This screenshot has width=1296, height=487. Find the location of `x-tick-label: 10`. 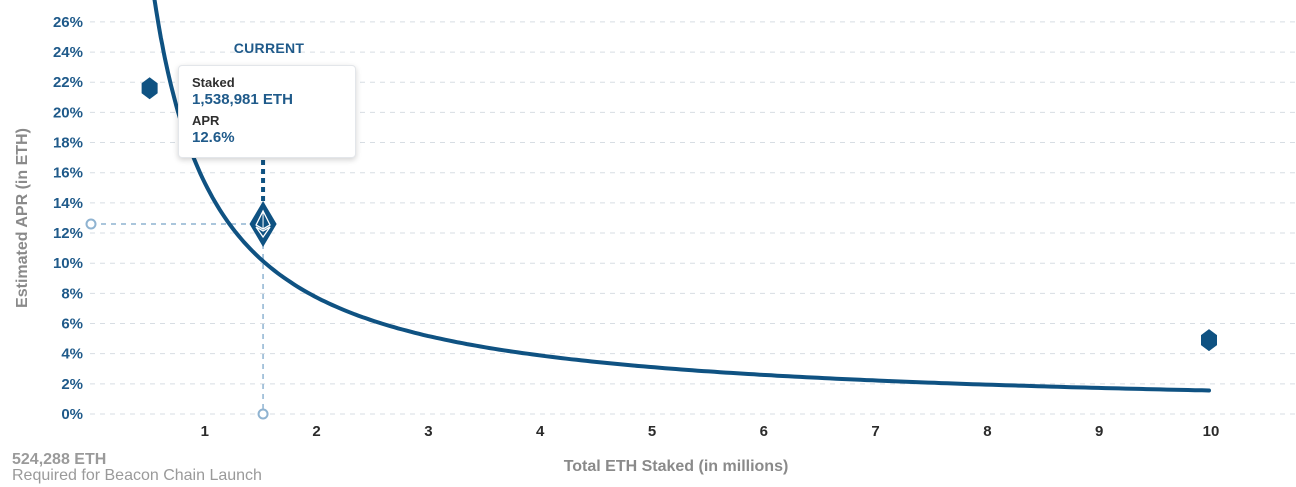

x-tick-label: 10 is located at coordinates (1211, 431).